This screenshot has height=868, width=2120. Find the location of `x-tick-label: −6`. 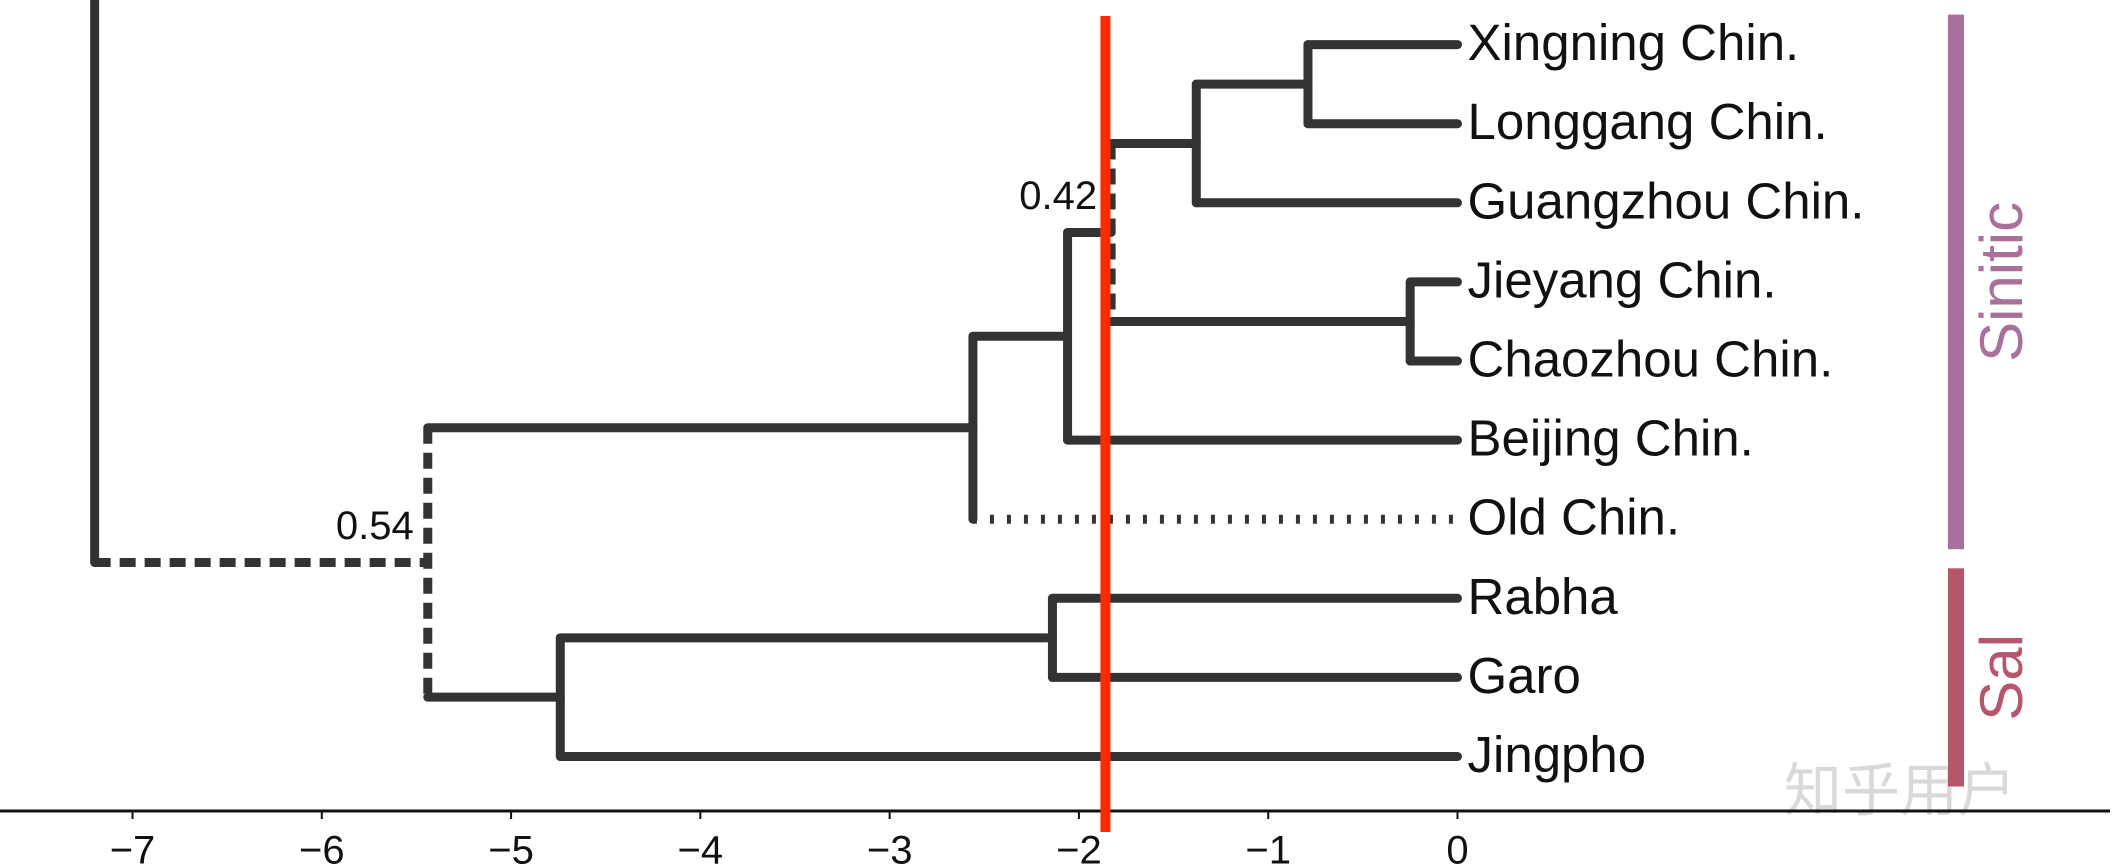

x-tick-label: −6 is located at coordinates (322, 848).